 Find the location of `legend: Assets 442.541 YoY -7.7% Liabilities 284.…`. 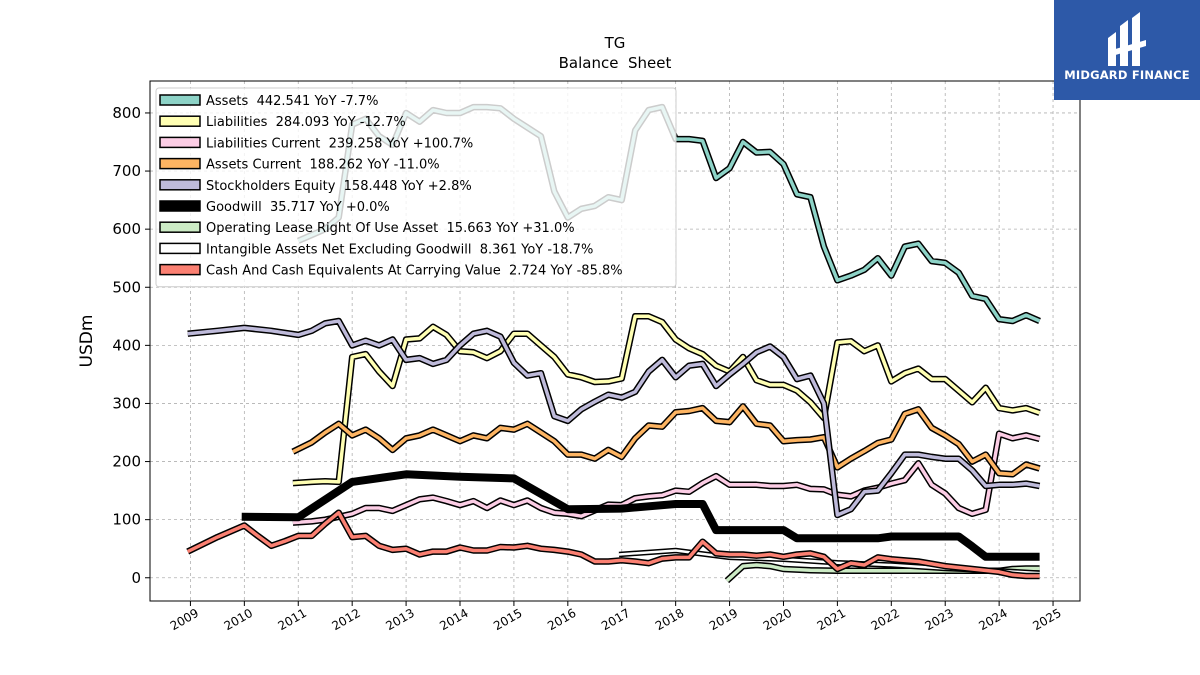

legend: Assets 442.541 YoY -7.7% Liabilities 284.… is located at coordinates (416, 187).